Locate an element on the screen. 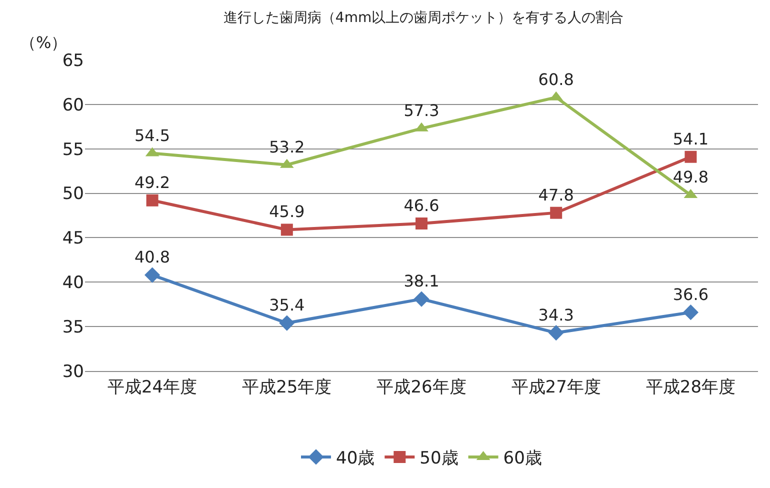 This screenshot has height=488, width=770. data-label: 49.8 is located at coordinates (690, 177).